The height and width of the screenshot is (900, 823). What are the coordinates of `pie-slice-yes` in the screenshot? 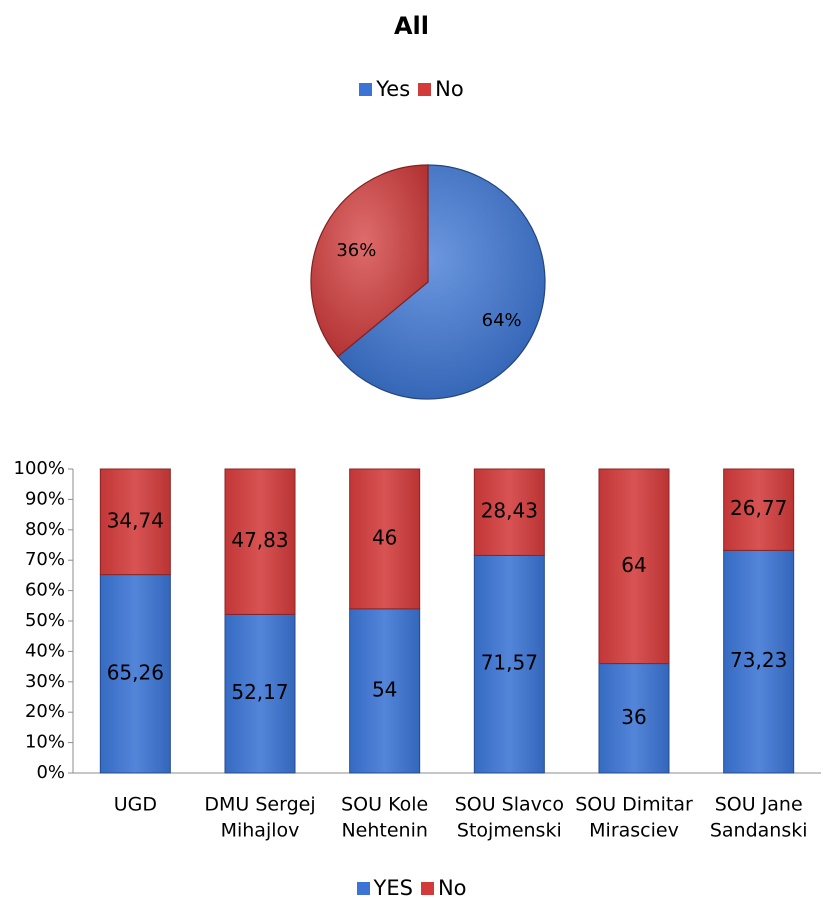 It's located at (441, 282).